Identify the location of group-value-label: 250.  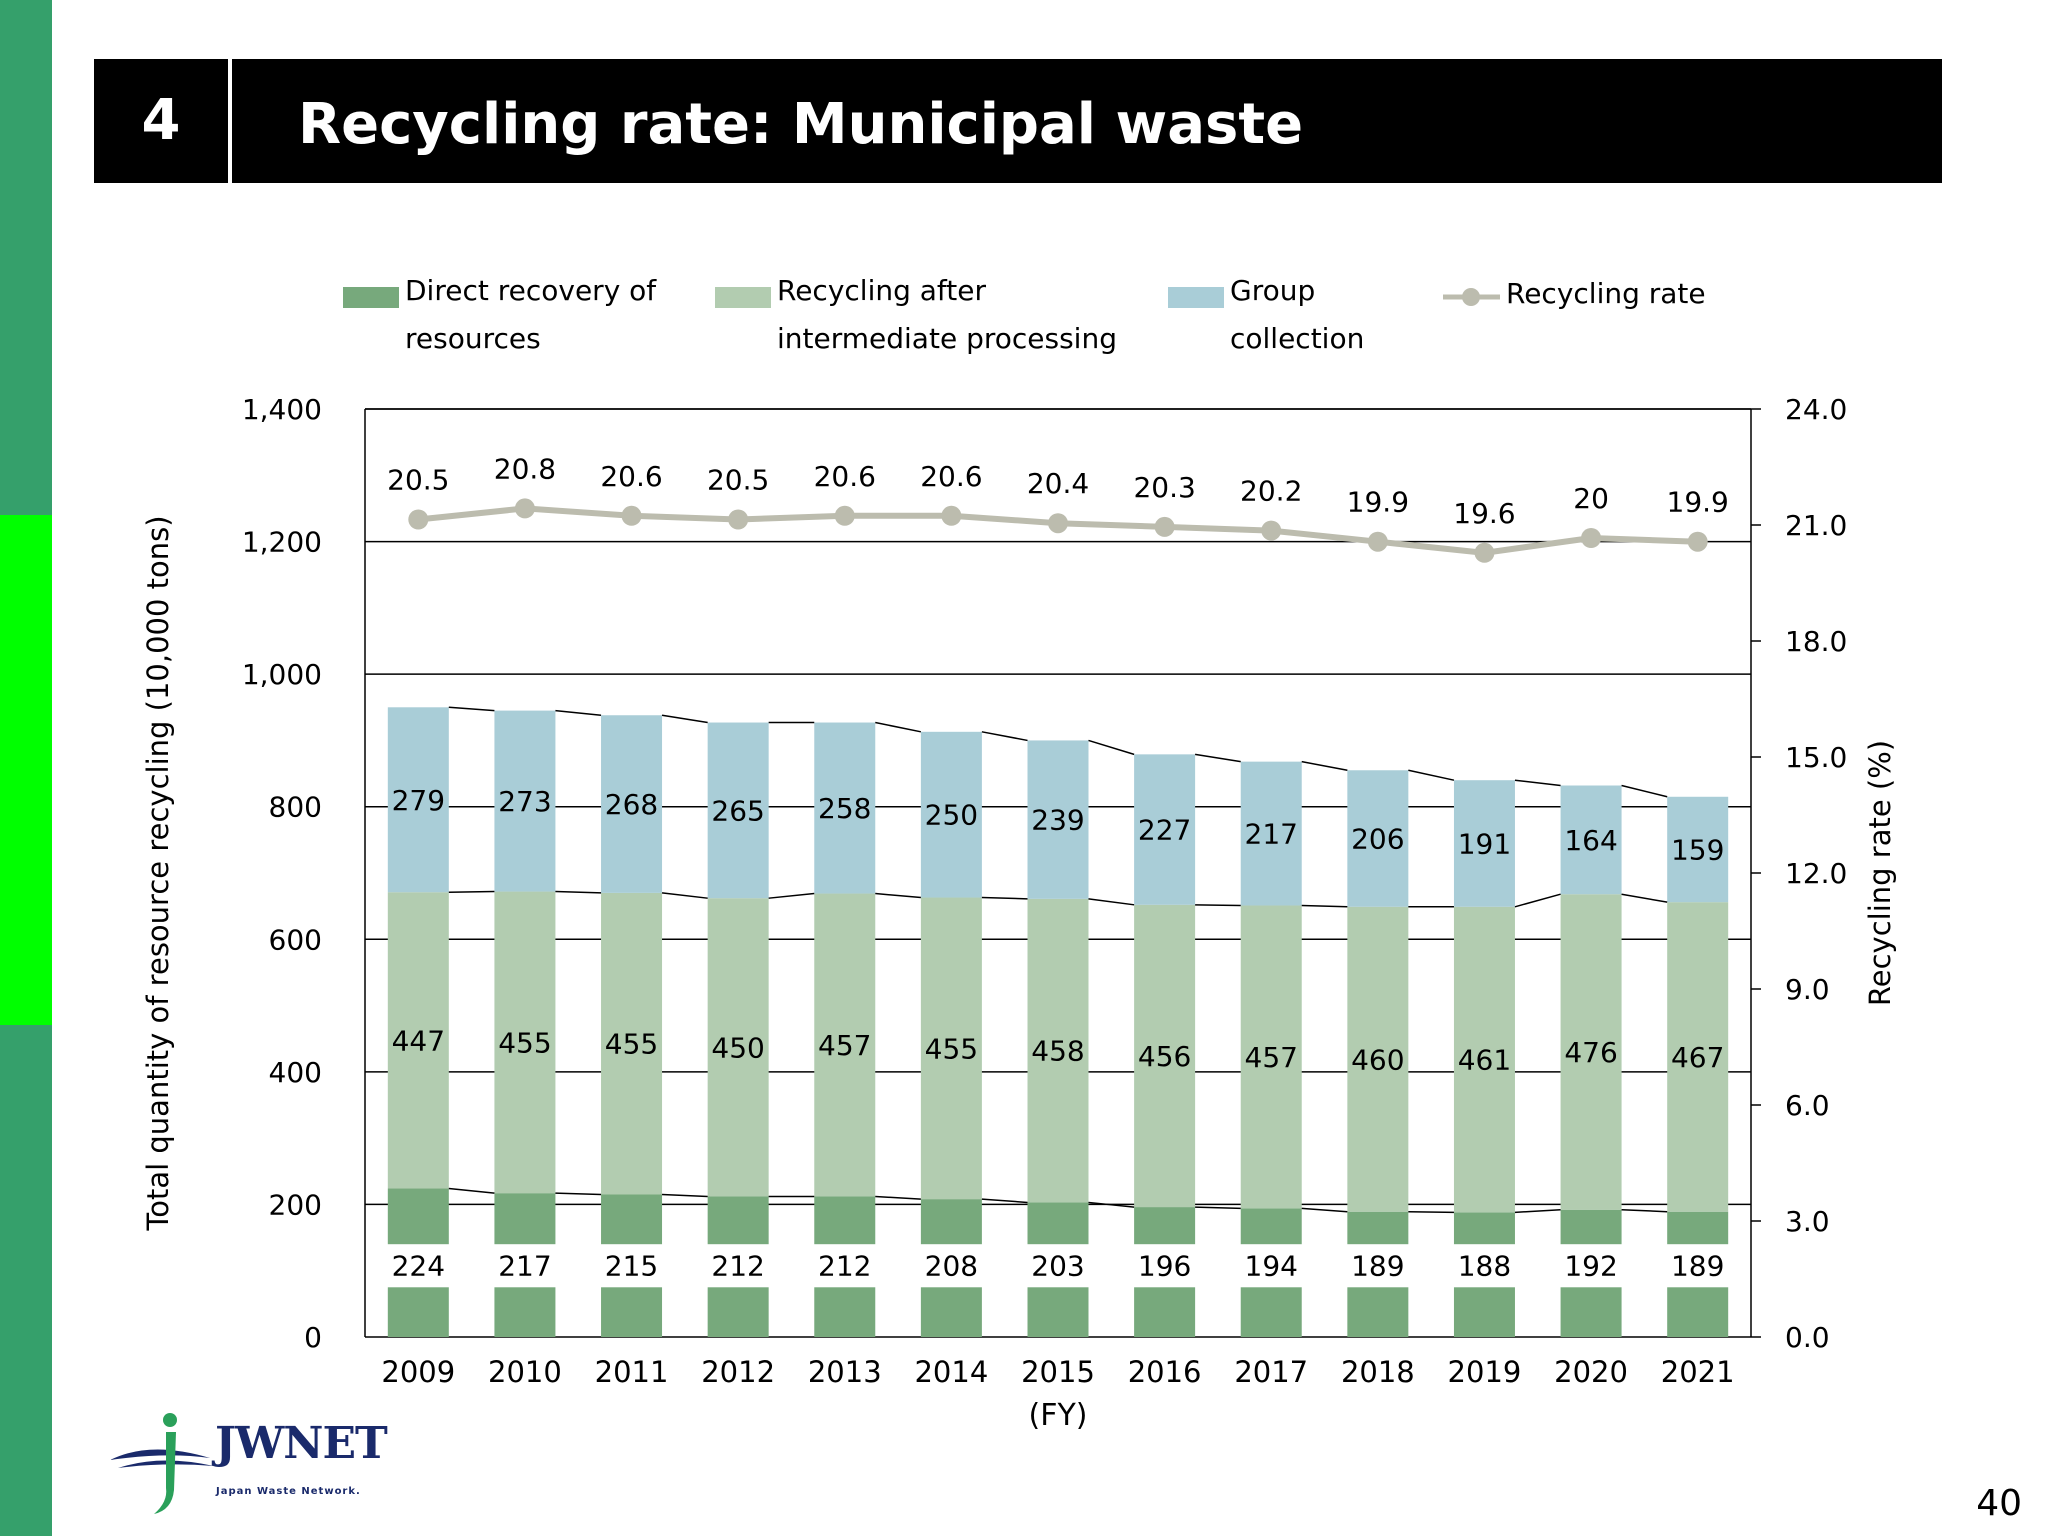
(951, 815).